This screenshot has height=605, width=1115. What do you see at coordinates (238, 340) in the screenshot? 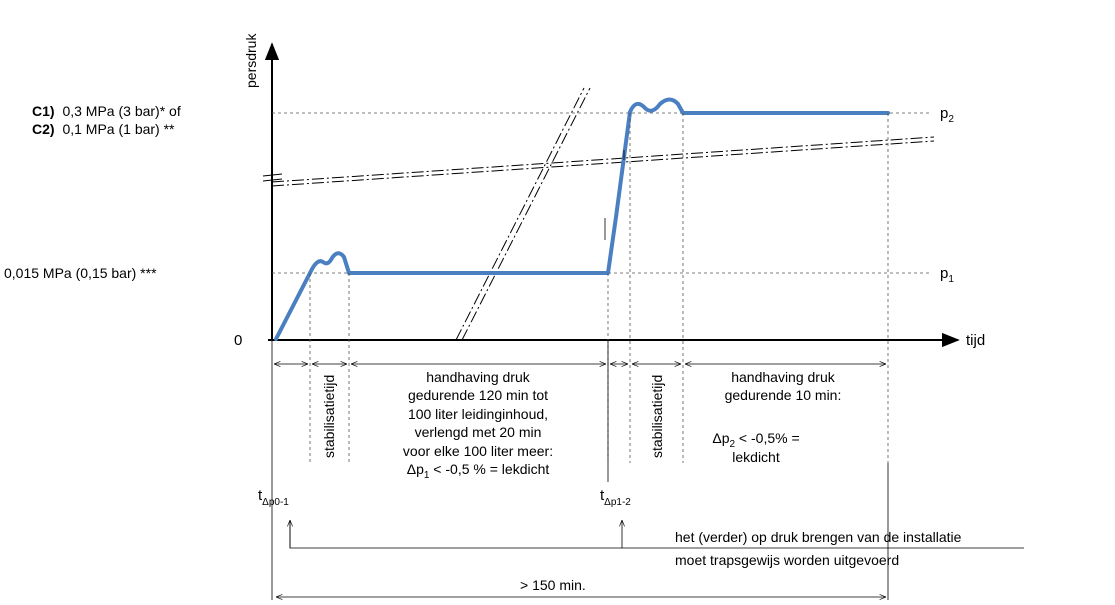
I see `origin-label: 0` at bounding box center [238, 340].